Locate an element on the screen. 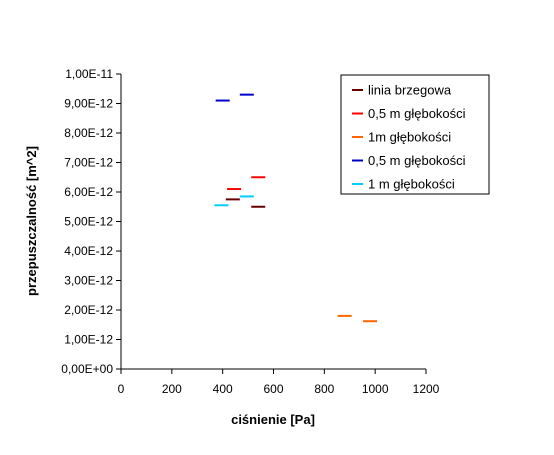 The height and width of the screenshot is (455, 554). y-tick-label: 7,00E-12 is located at coordinates (88, 163).